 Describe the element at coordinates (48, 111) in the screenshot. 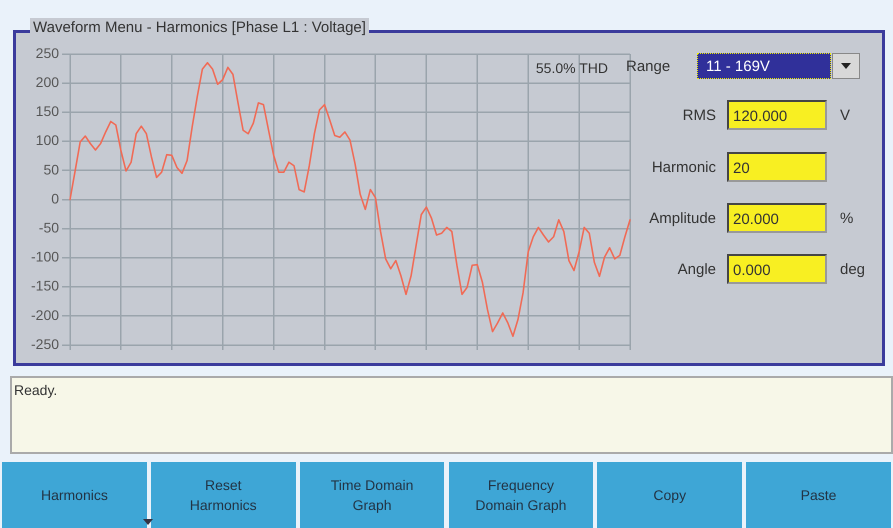

I see `y-tick-label: 150` at that location.